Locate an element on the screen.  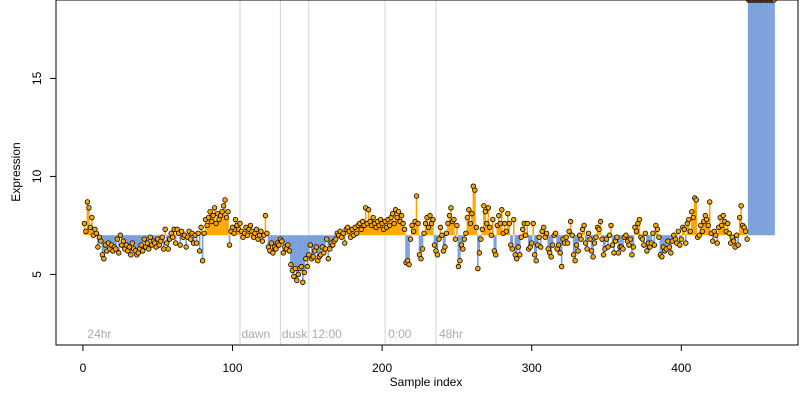
y-tick-label: 5 is located at coordinates (37, 274).